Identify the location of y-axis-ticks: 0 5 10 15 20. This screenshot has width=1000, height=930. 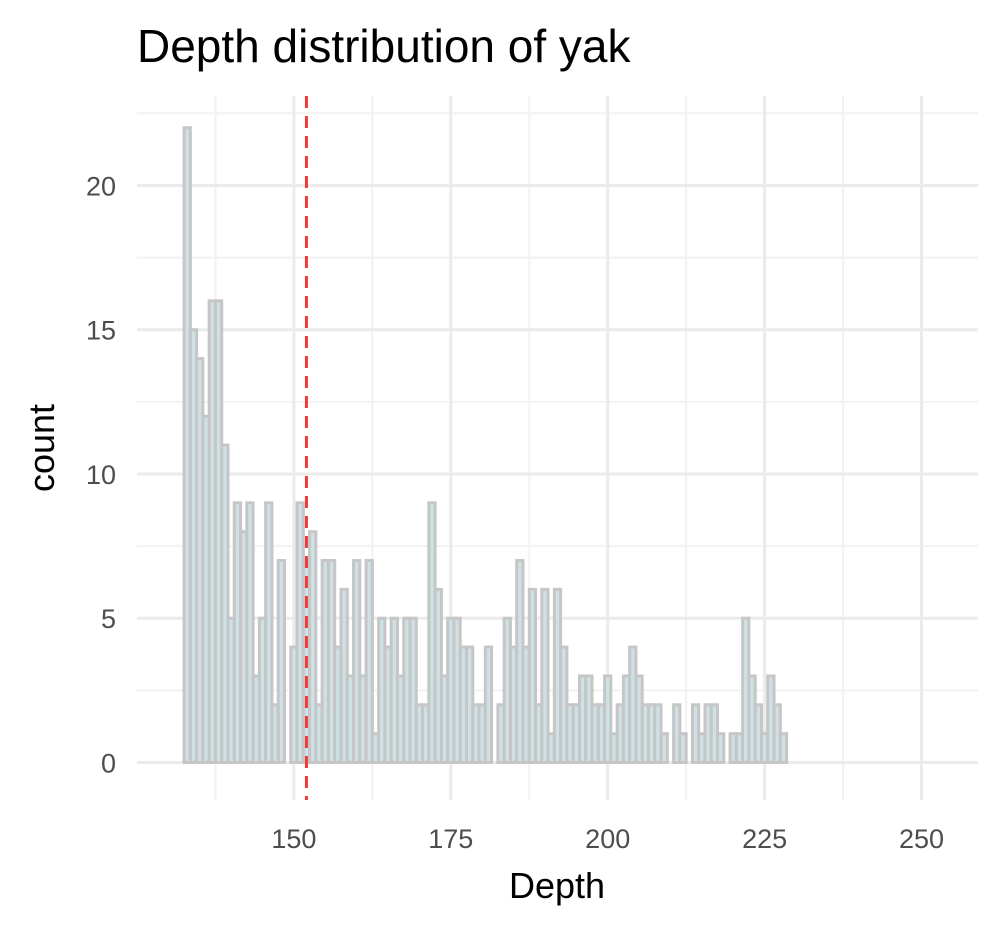
(101, 474).